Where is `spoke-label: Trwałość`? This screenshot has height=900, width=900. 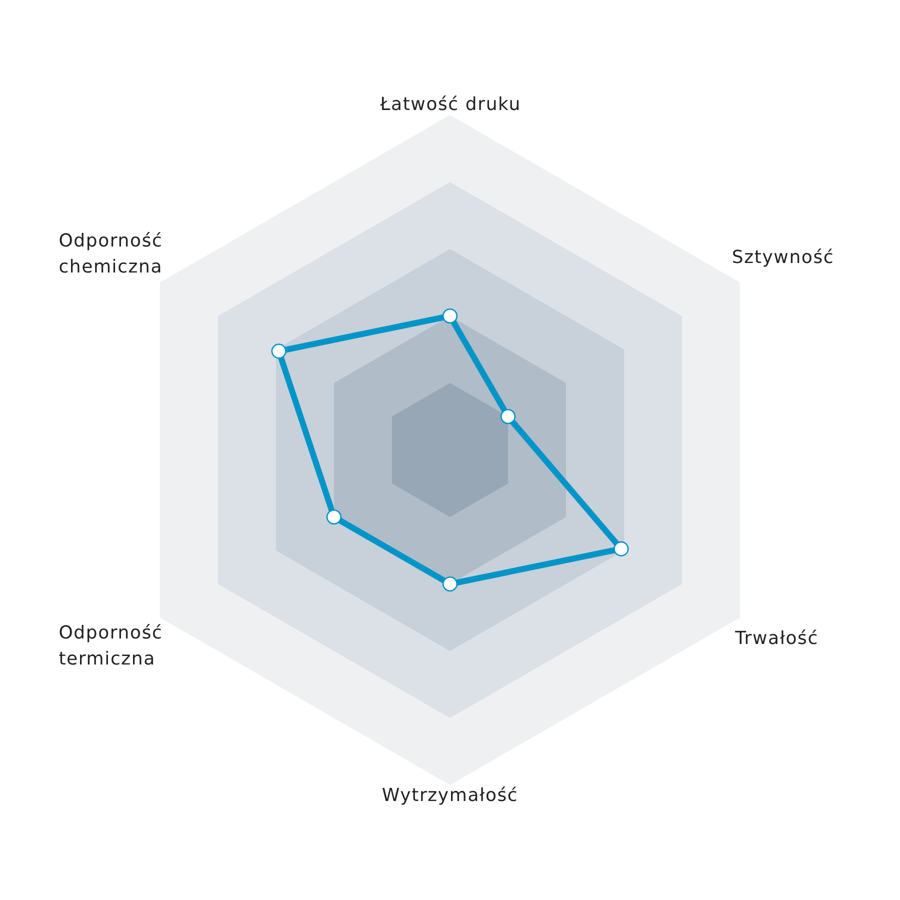
spoke-label: Trwałość is located at coordinates (776, 638).